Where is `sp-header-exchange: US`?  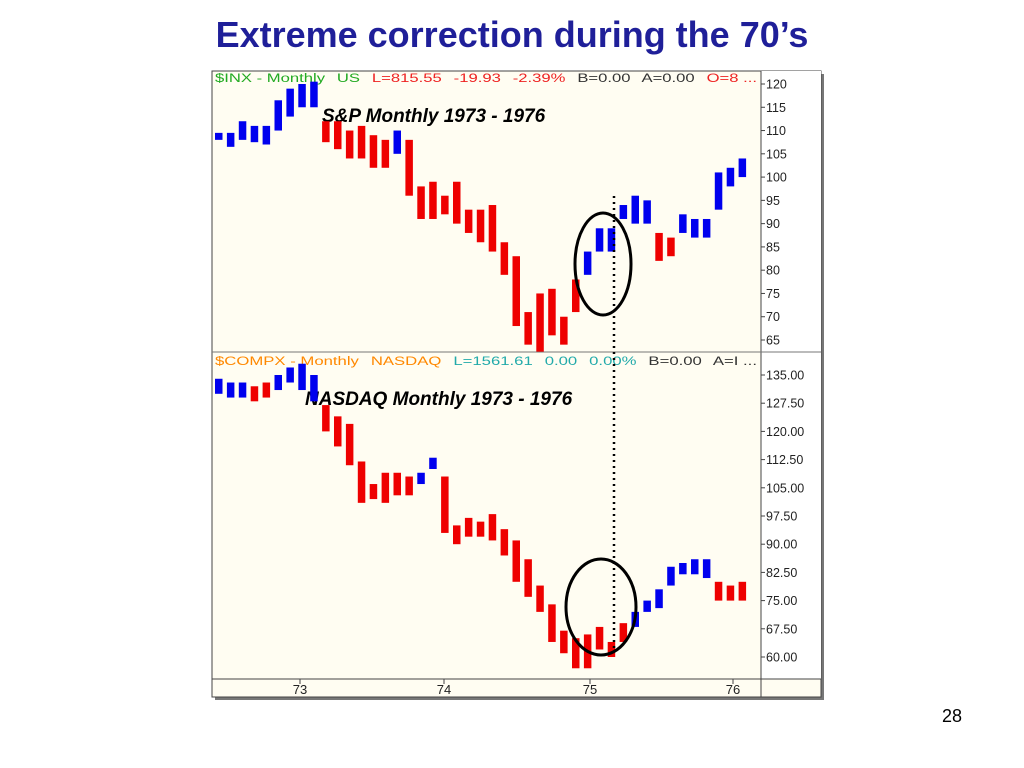 sp-header-exchange: US is located at coordinates (349, 79).